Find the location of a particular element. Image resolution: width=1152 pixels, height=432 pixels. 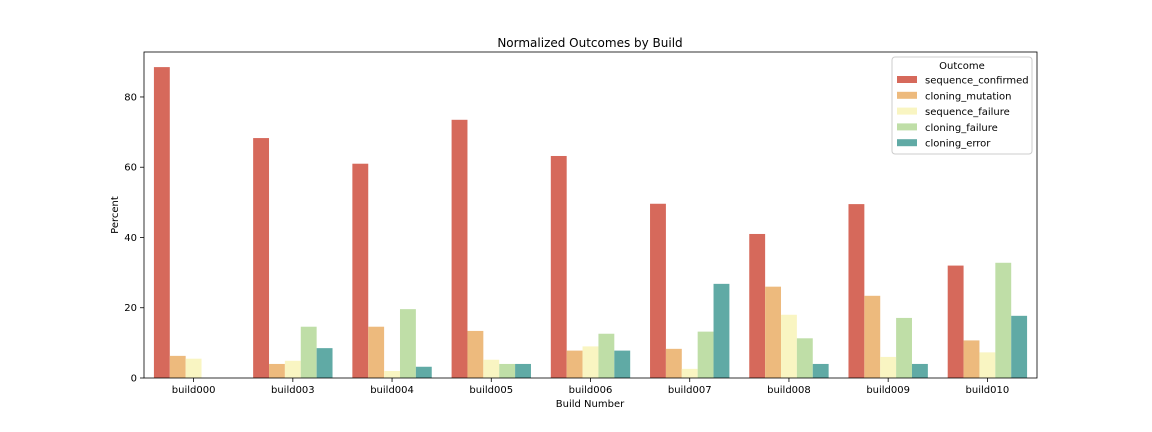

bar-sequence_confirmed-build006 is located at coordinates (558, 266).